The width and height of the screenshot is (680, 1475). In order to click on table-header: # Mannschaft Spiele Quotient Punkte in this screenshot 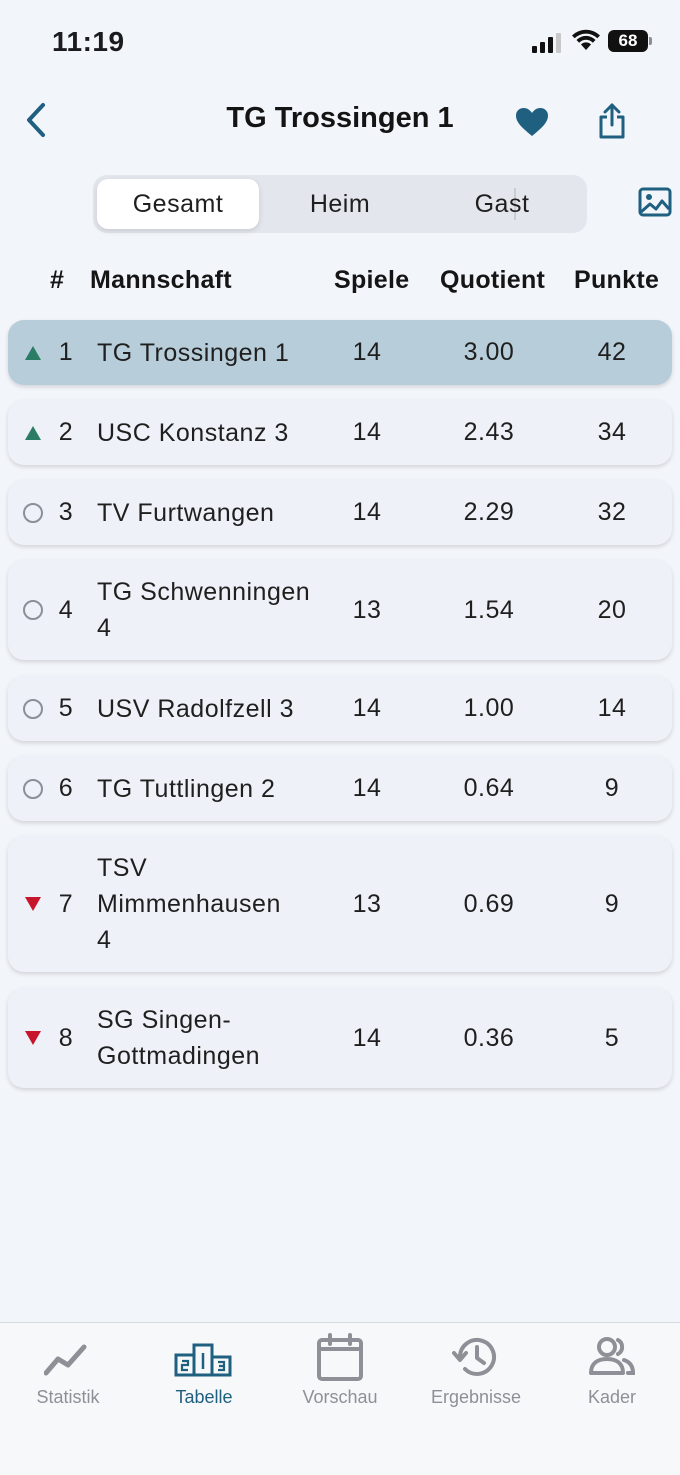, I will do `click(340, 281)`.